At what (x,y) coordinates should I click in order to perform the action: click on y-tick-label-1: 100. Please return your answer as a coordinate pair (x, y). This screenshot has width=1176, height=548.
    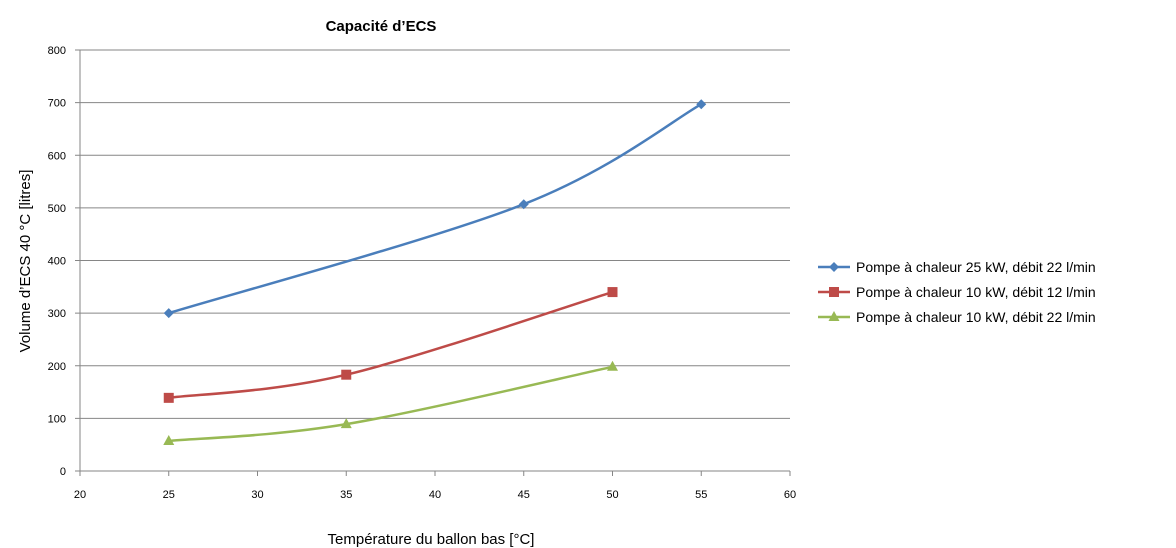
    Looking at the image, I should click on (57, 419).